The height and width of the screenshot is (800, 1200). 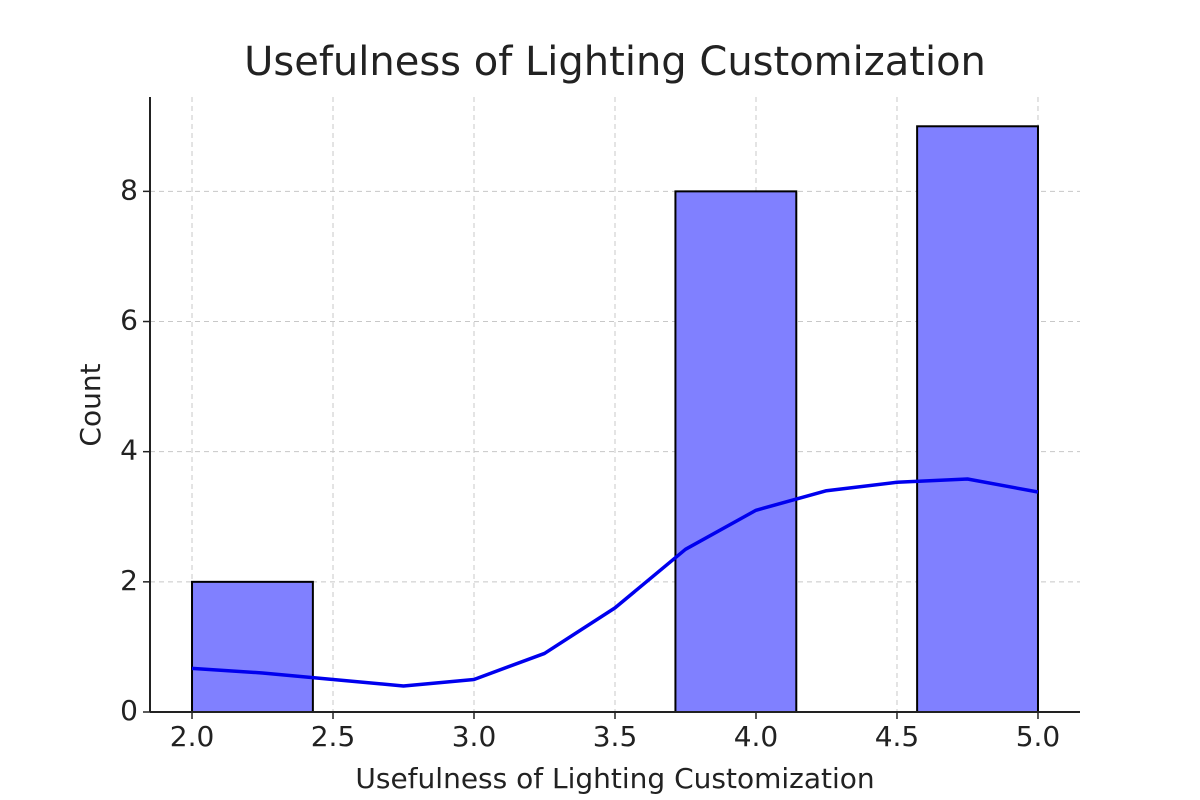 What do you see at coordinates (129, 189) in the screenshot?
I see `y-tick-label: 8` at bounding box center [129, 189].